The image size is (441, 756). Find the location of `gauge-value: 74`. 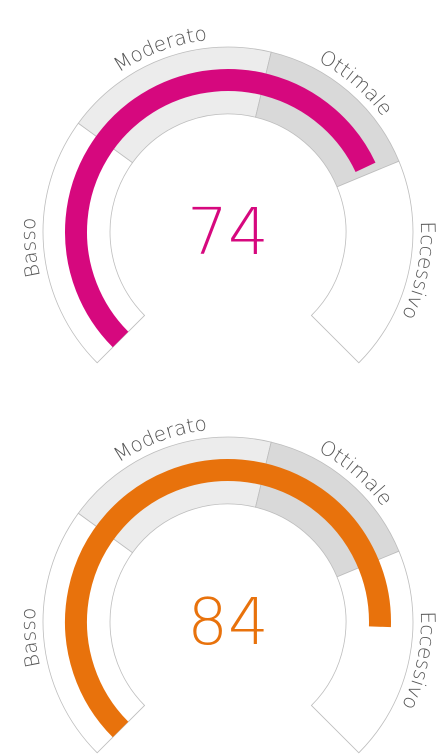

gauge-value: 74 is located at coordinates (227, 233).